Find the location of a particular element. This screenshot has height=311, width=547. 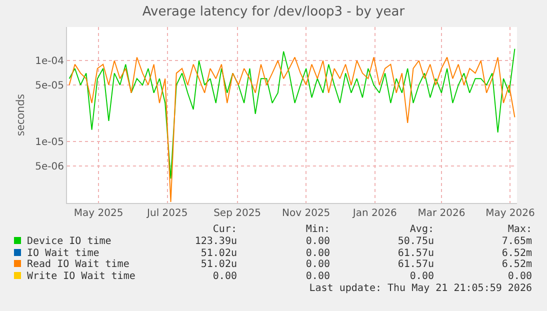

text: Cur: is located at coordinates (224, 229).